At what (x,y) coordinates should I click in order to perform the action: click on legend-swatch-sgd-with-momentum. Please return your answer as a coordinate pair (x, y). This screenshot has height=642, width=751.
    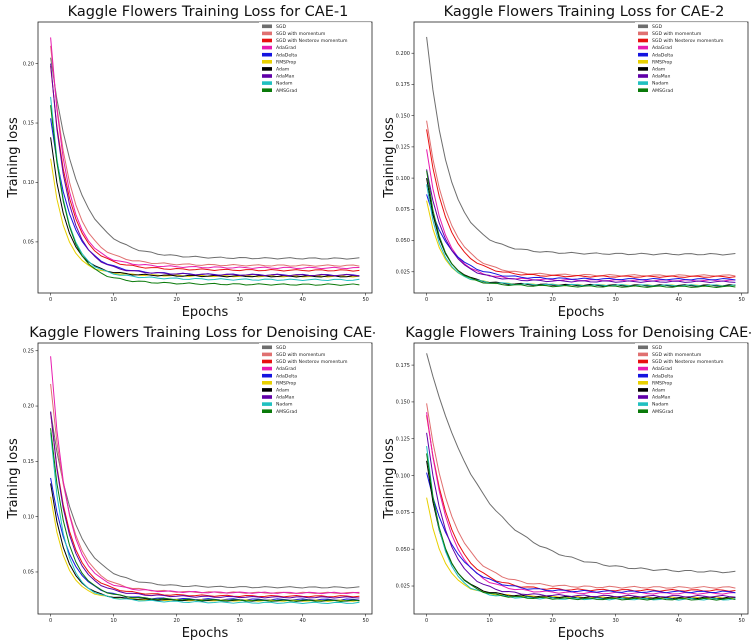
    Looking at the image, I should click on (643, 33).